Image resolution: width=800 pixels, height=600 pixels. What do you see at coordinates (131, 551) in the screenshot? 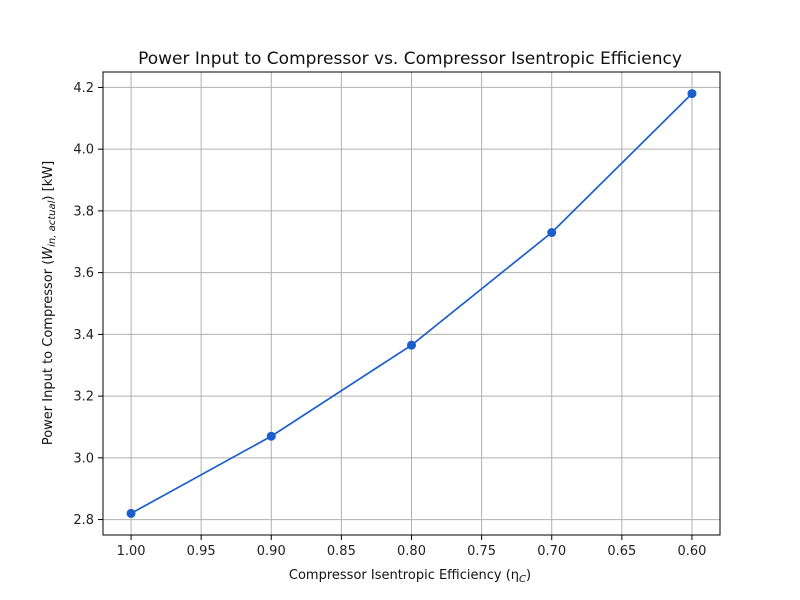
I see `x-tick-label: 1.00` at bounding box center [131, 551].